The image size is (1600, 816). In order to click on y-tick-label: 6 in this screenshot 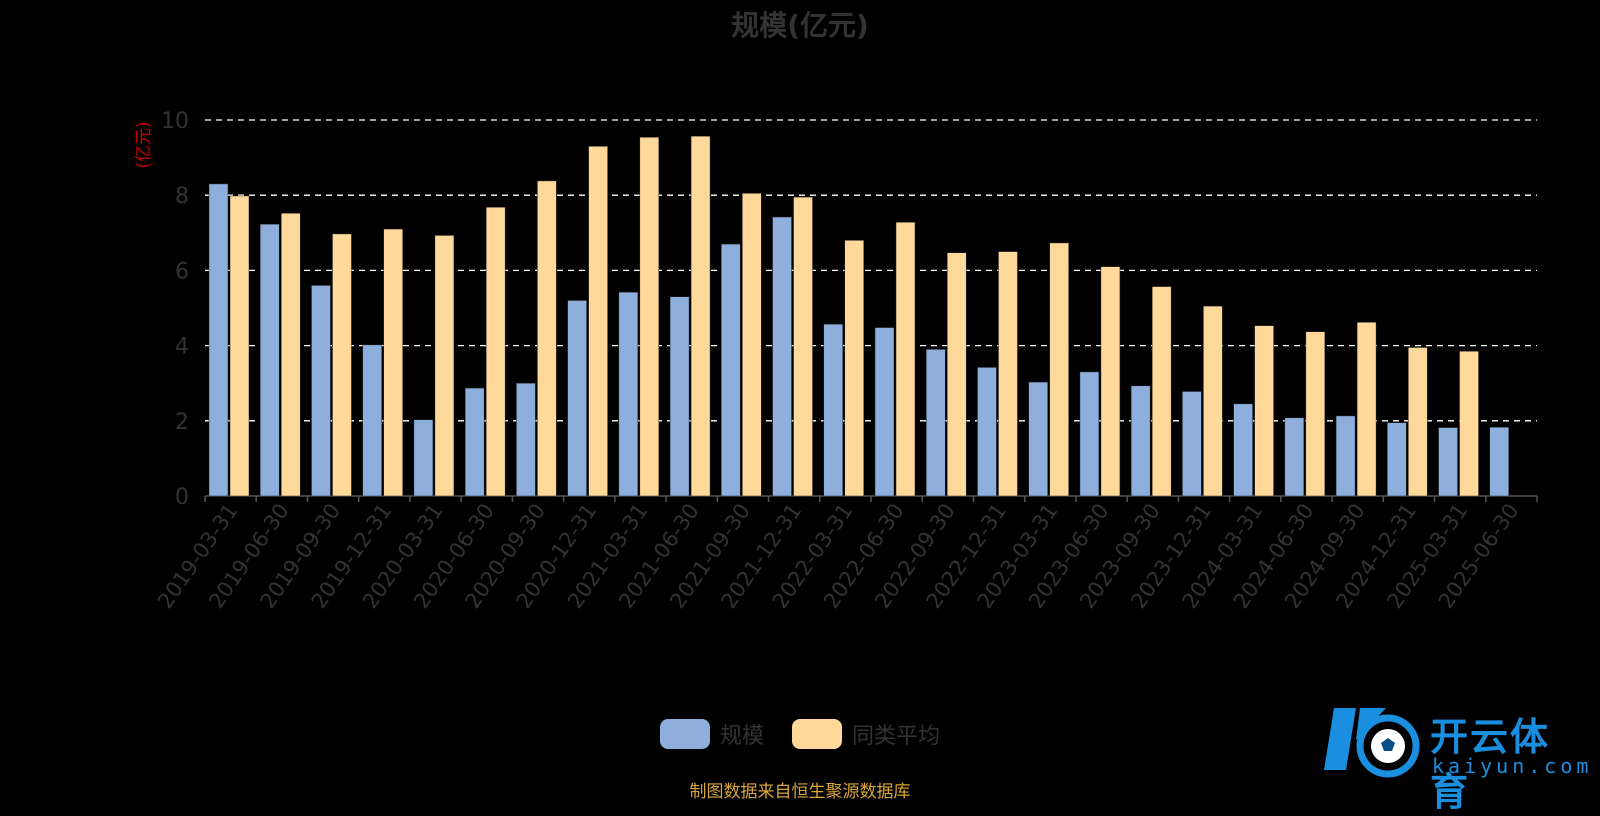, I will do `click(182, 271)`.